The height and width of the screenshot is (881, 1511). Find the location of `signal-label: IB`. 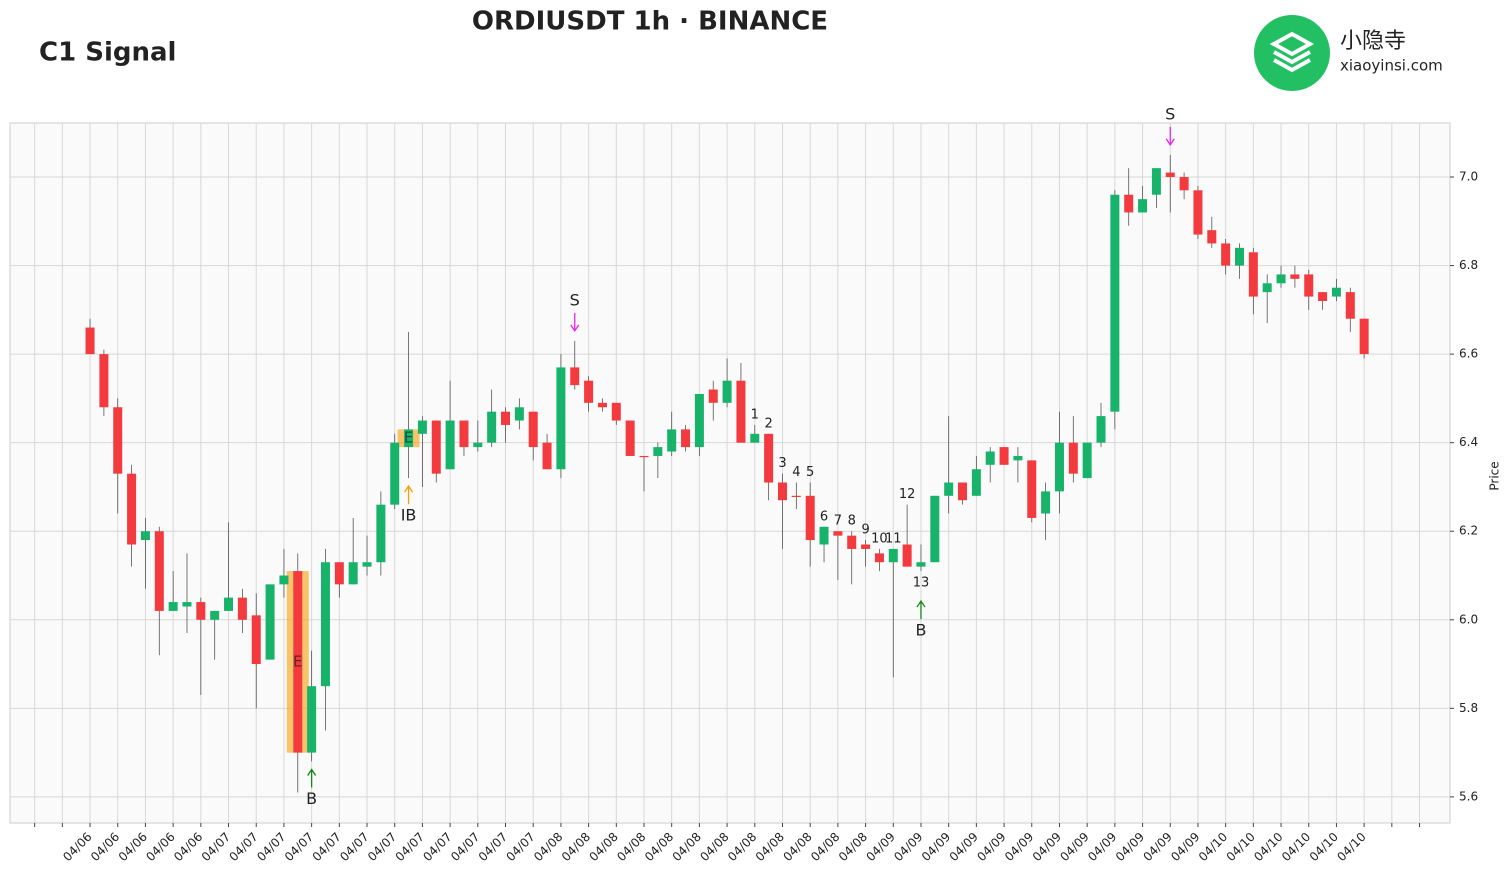

signal-label: IB is located at coordinates (409, 515).